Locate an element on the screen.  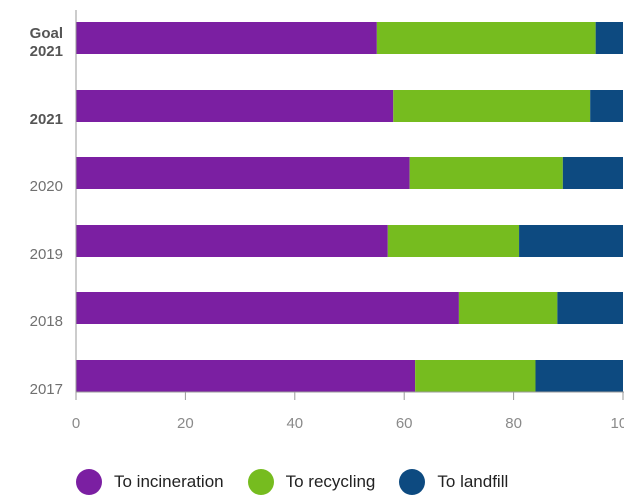
bar-to-landfill-2017 is located at coordinates (579, 376).